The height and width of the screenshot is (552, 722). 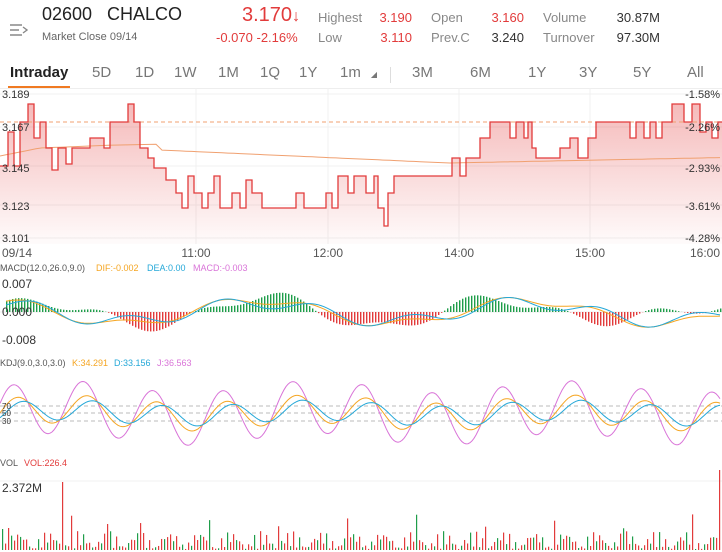 What do you see at coordinates (90, 363) in the screenshot?
I see `k-label: K:34.291` at bounding box center [90, 363].